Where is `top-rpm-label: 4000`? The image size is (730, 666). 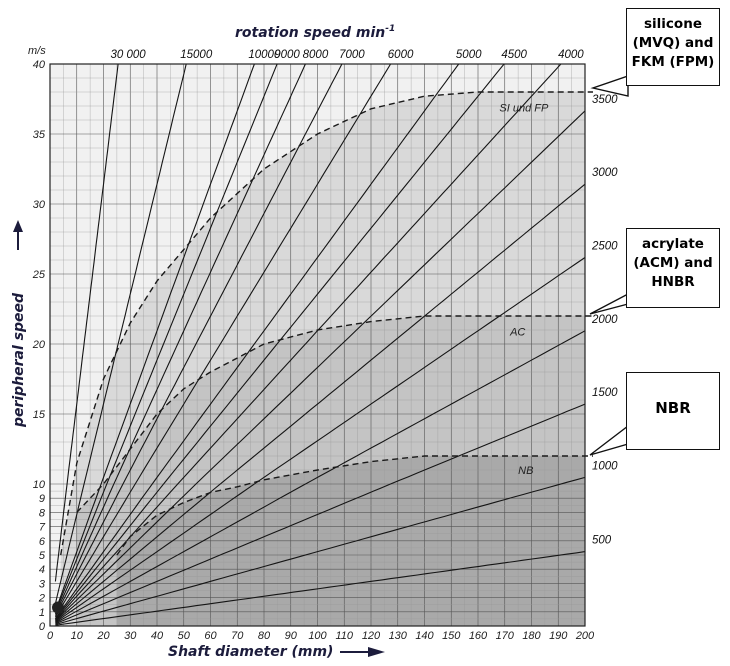 top-rpm-label: 4000 is located at coordinates (571, 55).